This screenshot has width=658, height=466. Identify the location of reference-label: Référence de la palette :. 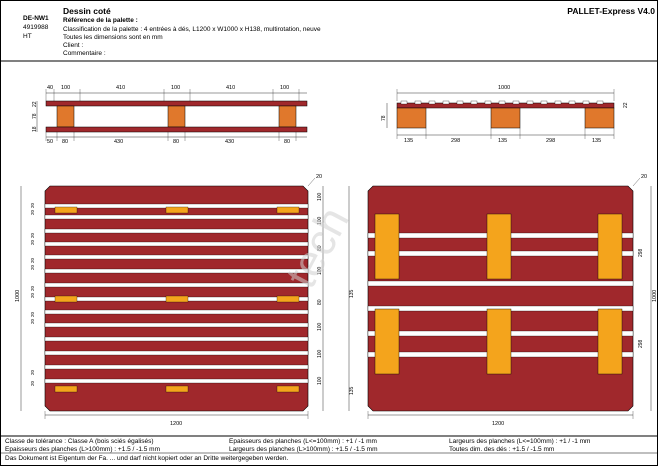
(100, 20).